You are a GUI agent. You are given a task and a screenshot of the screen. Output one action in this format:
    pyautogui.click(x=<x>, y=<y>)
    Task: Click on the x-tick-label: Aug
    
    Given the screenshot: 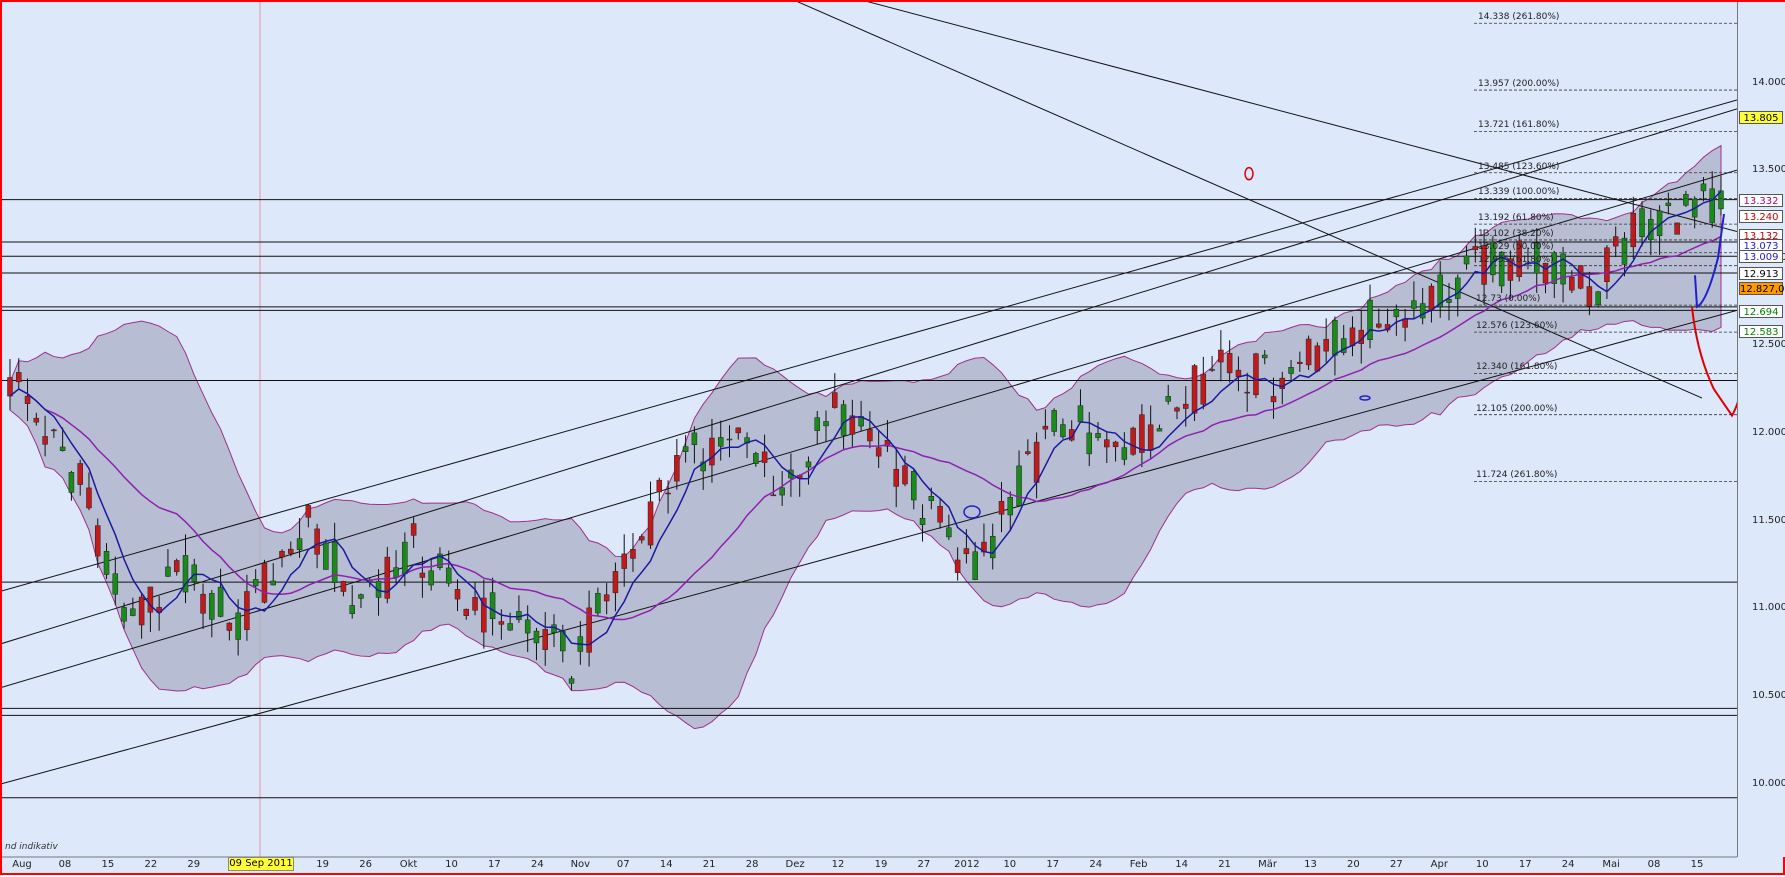 What is the action you would take?
    pyautogui.click(x=22, y=864)
    